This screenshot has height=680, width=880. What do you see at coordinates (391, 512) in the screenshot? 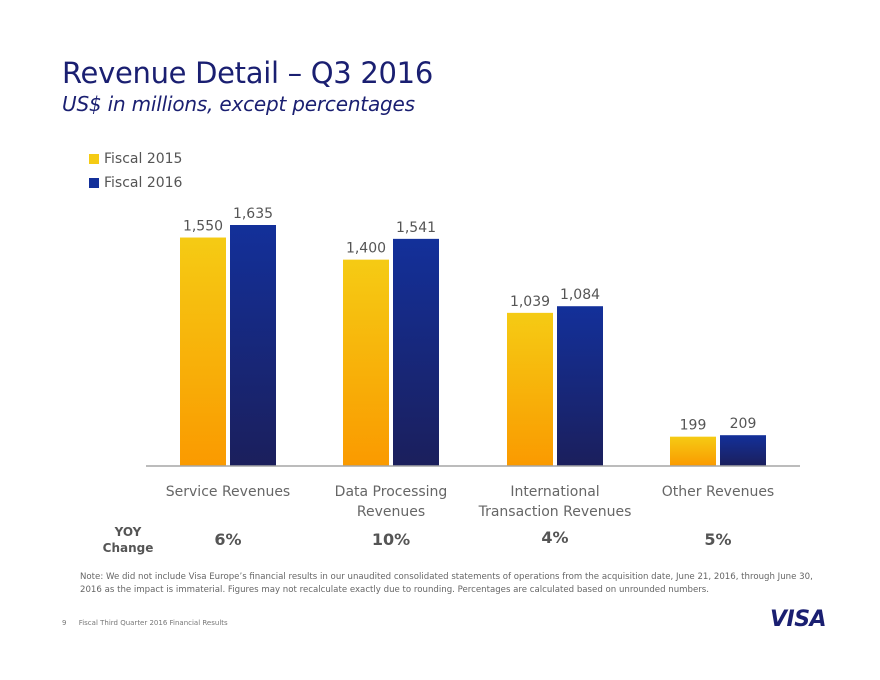
I see `category-label: Revenues` at bounding box center [391, 512].